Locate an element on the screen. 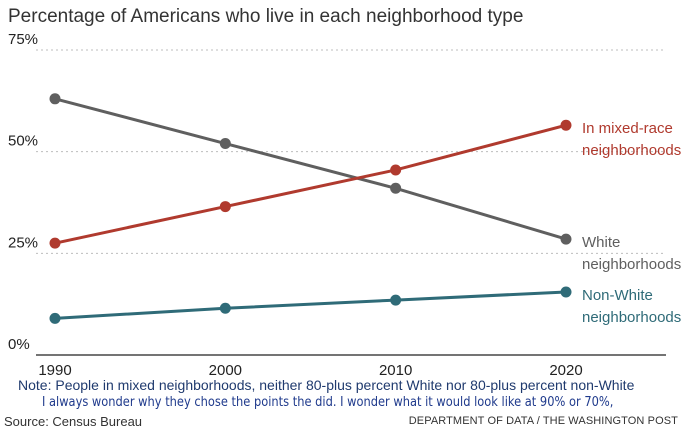 Image resolution: width=686 pixels, height=432 pixels. y-tick-label: 75% is located at coordinates (23, 39).